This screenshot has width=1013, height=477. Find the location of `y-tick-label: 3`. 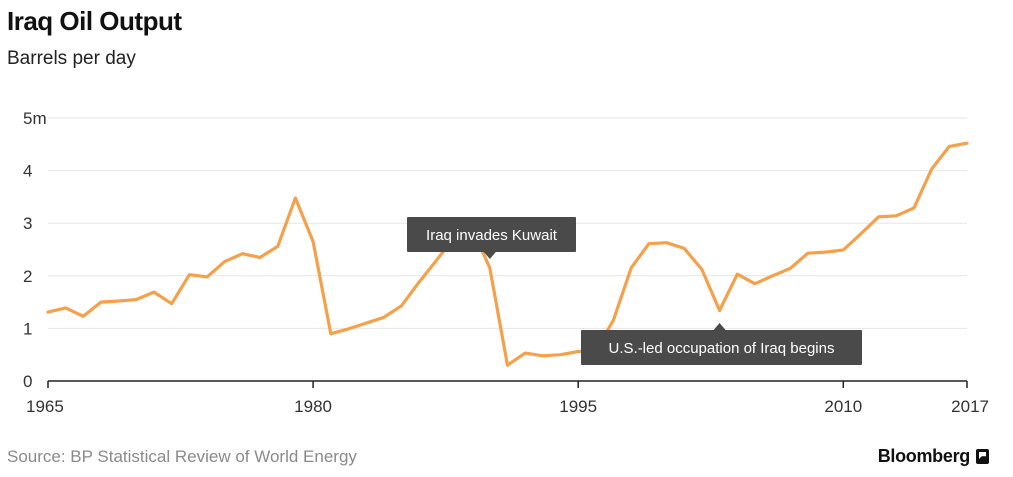

y-tick-label: 3 is located at coordinates (27, 223).